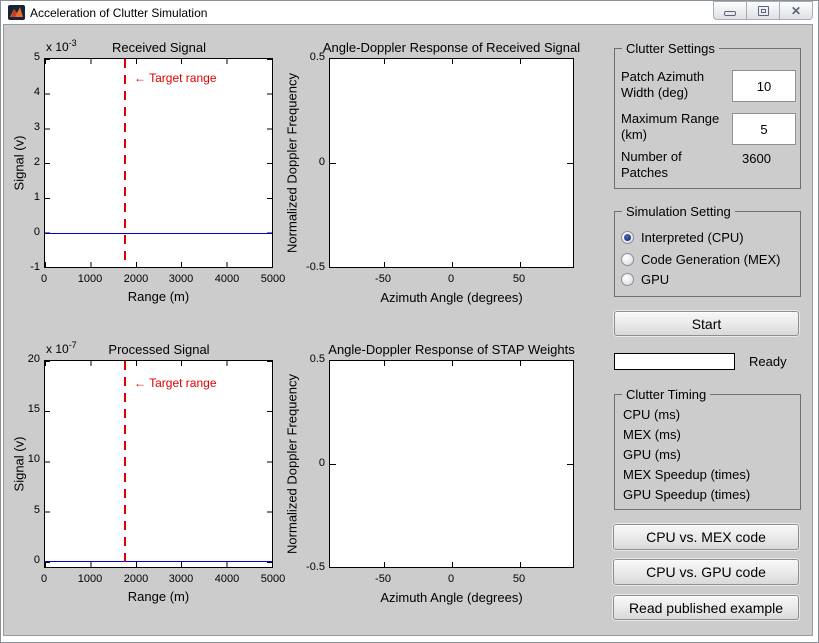  I want to click on simulation-setting-group: Simulation Setting, so click(707, 250).